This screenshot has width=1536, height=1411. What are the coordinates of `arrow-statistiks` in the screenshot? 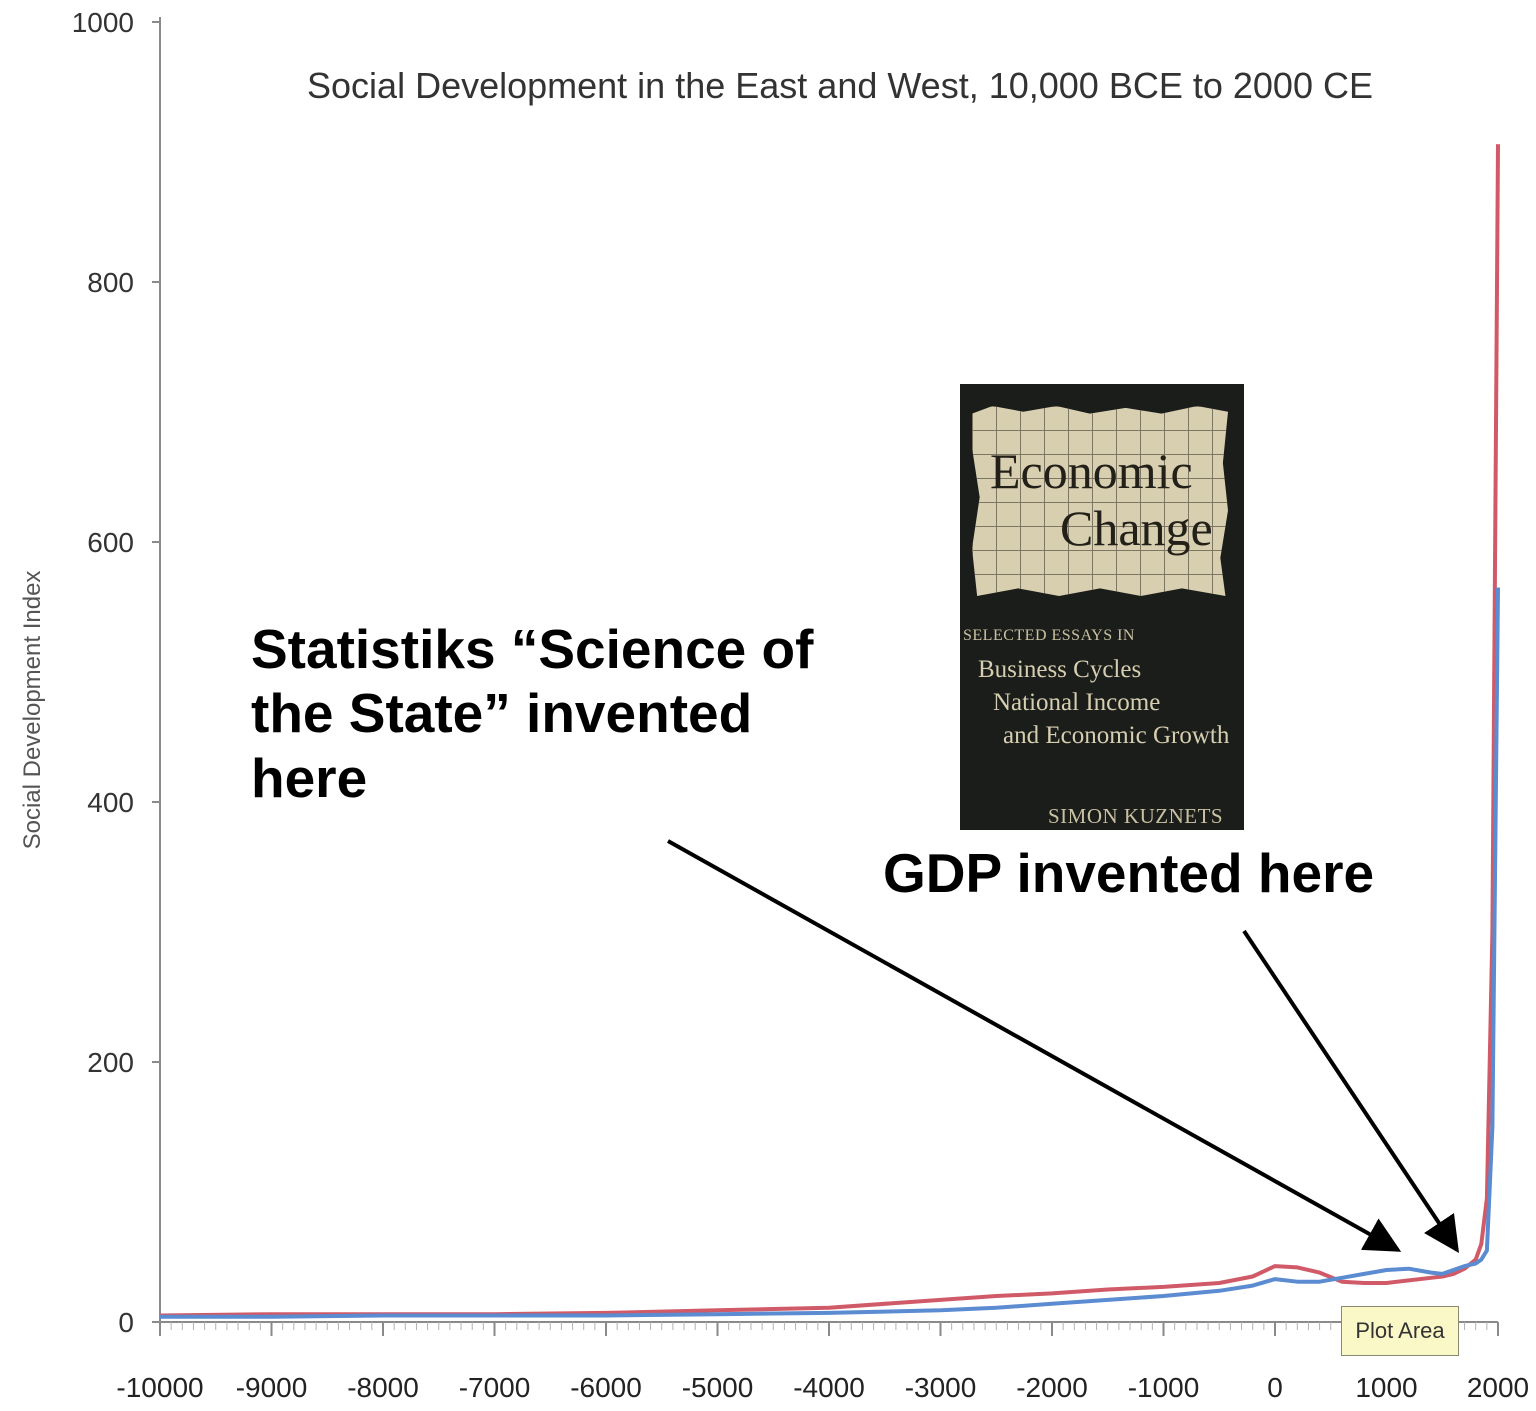 It's located at (1034, 1045).